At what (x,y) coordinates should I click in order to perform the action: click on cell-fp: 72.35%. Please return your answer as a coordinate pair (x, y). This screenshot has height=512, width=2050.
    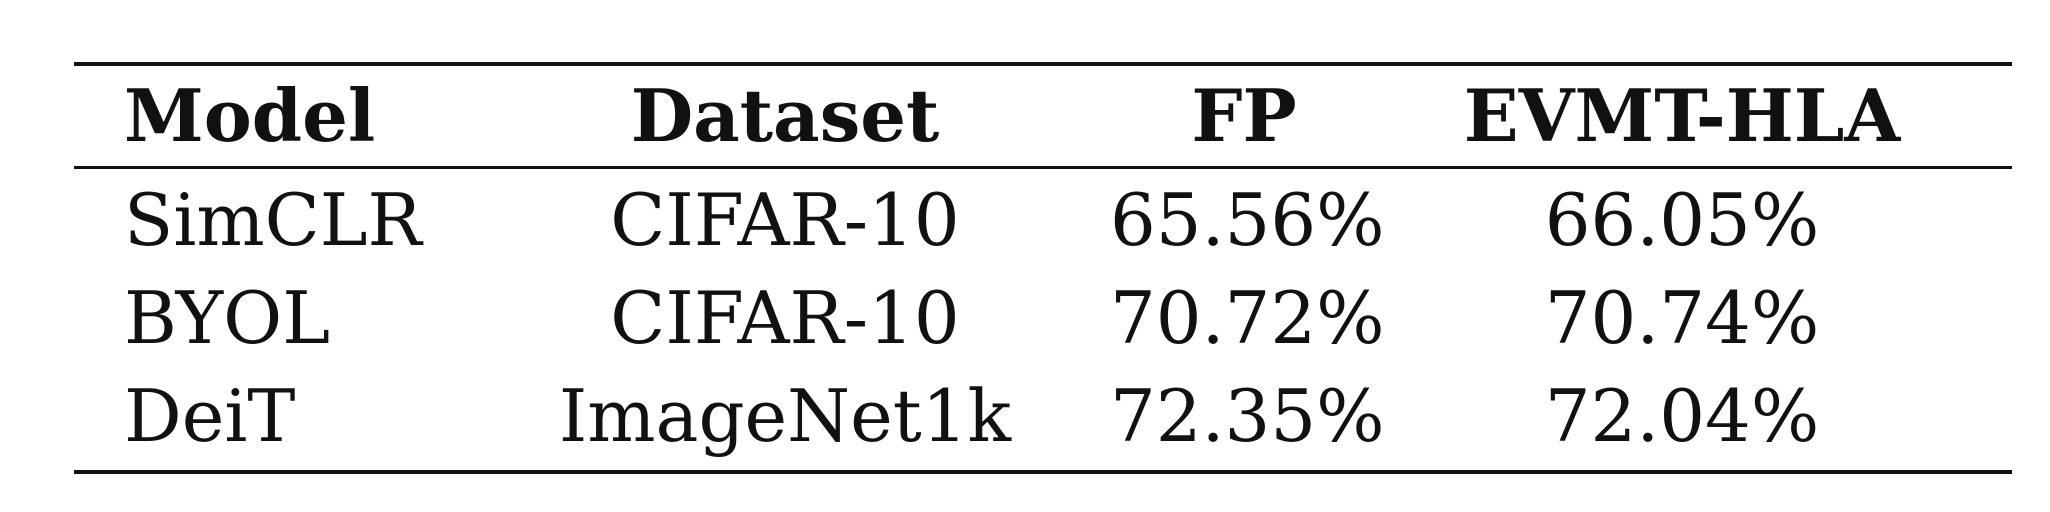
    Looking at the image, I should click on (1247, 416).